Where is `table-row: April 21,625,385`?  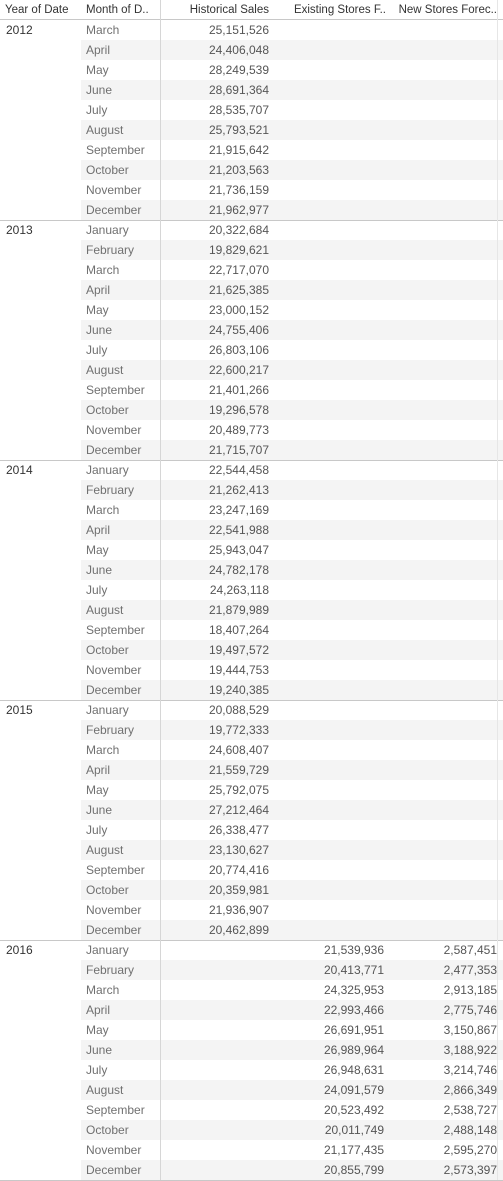
table-row: April 21,625,385 is located at coordinates (251, 290).